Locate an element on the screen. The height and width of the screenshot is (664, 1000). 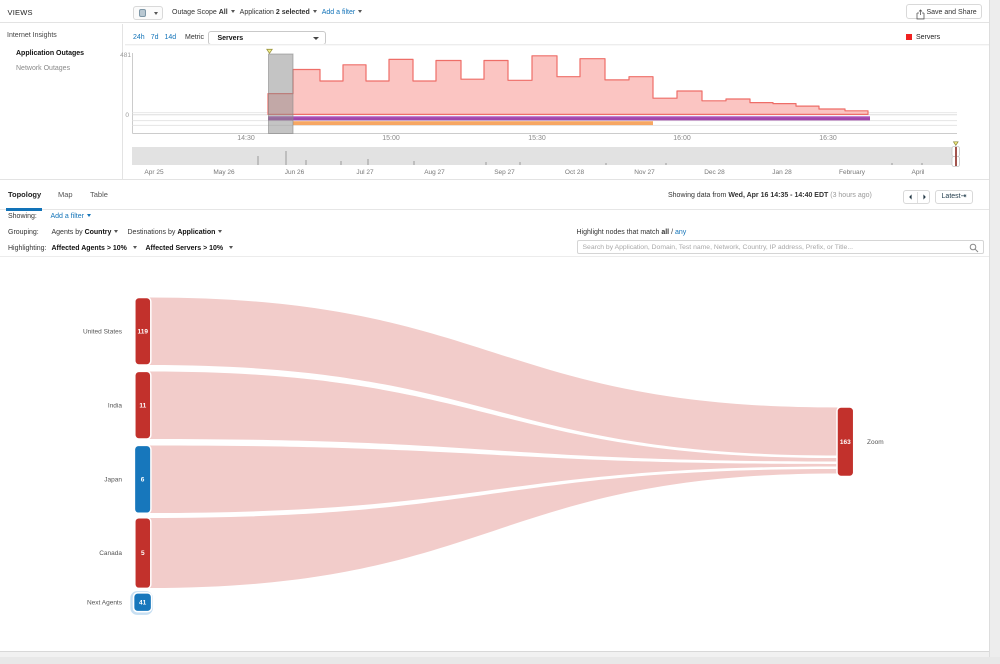
svg-text: 0 is located at coordinates (127, 115).